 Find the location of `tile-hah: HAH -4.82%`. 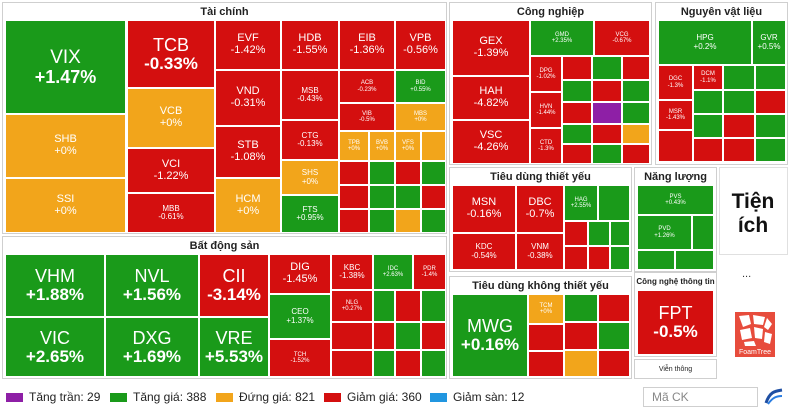

tile-hah: HAH -4.82% is located at coordinates (491, 98).